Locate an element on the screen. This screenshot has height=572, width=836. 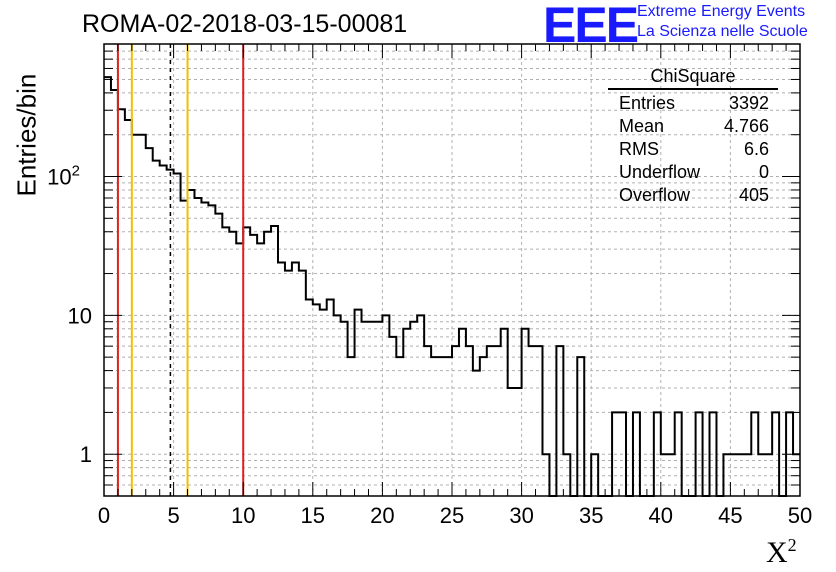
stats-value: 6.6 is located at coordinates (756, 149).